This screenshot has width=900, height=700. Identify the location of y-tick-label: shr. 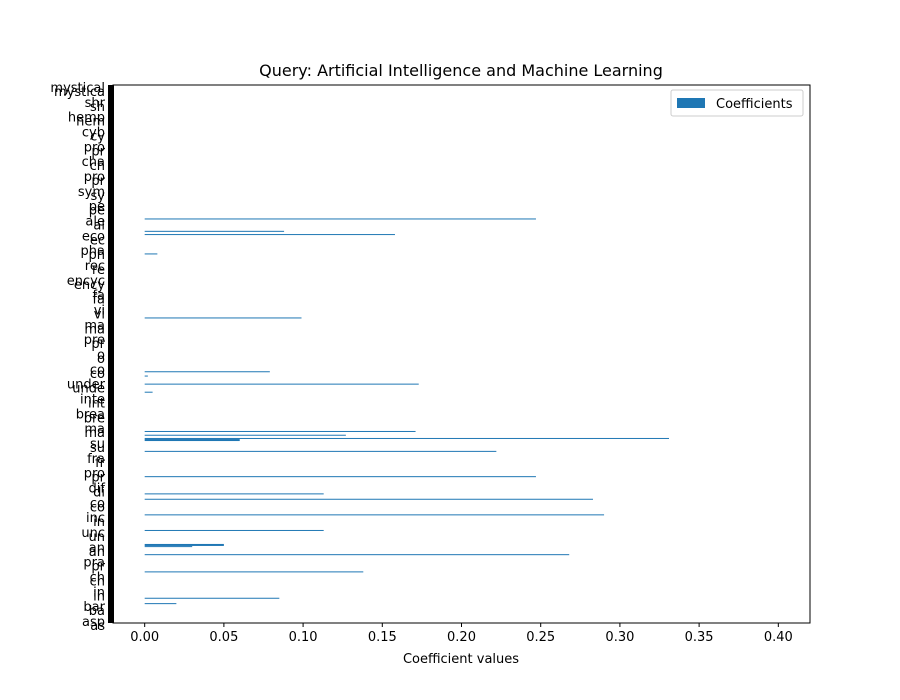
(95, 103).